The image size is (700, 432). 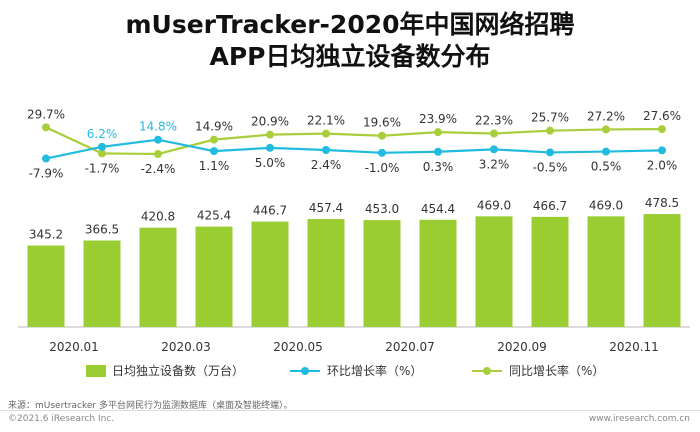 What do you see at coordinates (96, 371) in the screenshot?
I see `legend-bar-swatch` at bounding box center [96, 371].